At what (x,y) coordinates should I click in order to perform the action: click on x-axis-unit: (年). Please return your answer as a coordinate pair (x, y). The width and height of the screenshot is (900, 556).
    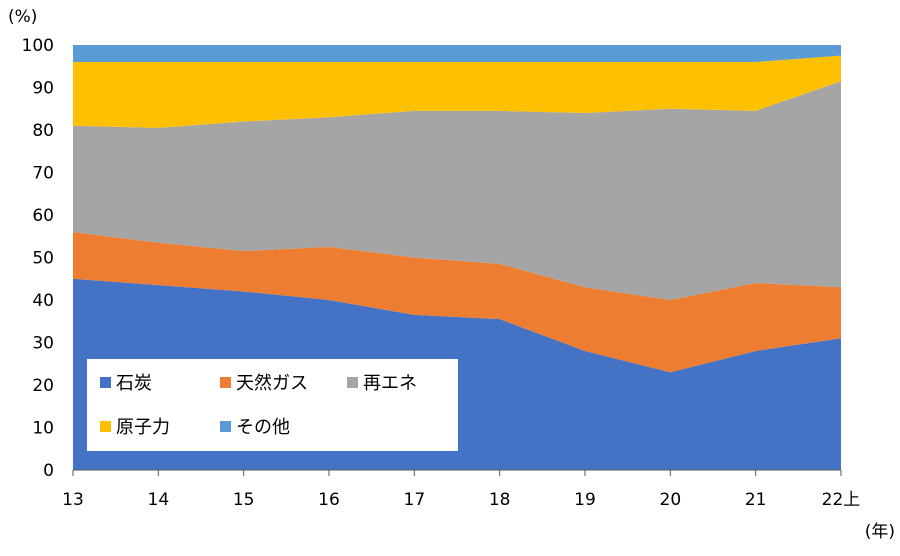
    Looking at the image, I should click on (880, 532).